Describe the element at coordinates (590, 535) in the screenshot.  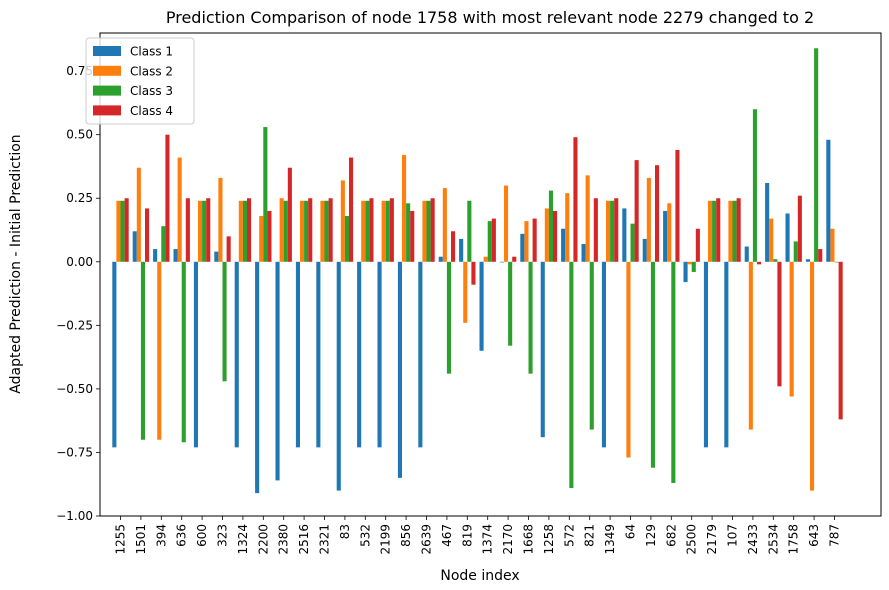
I see `x-tick-label: 821` at that location.